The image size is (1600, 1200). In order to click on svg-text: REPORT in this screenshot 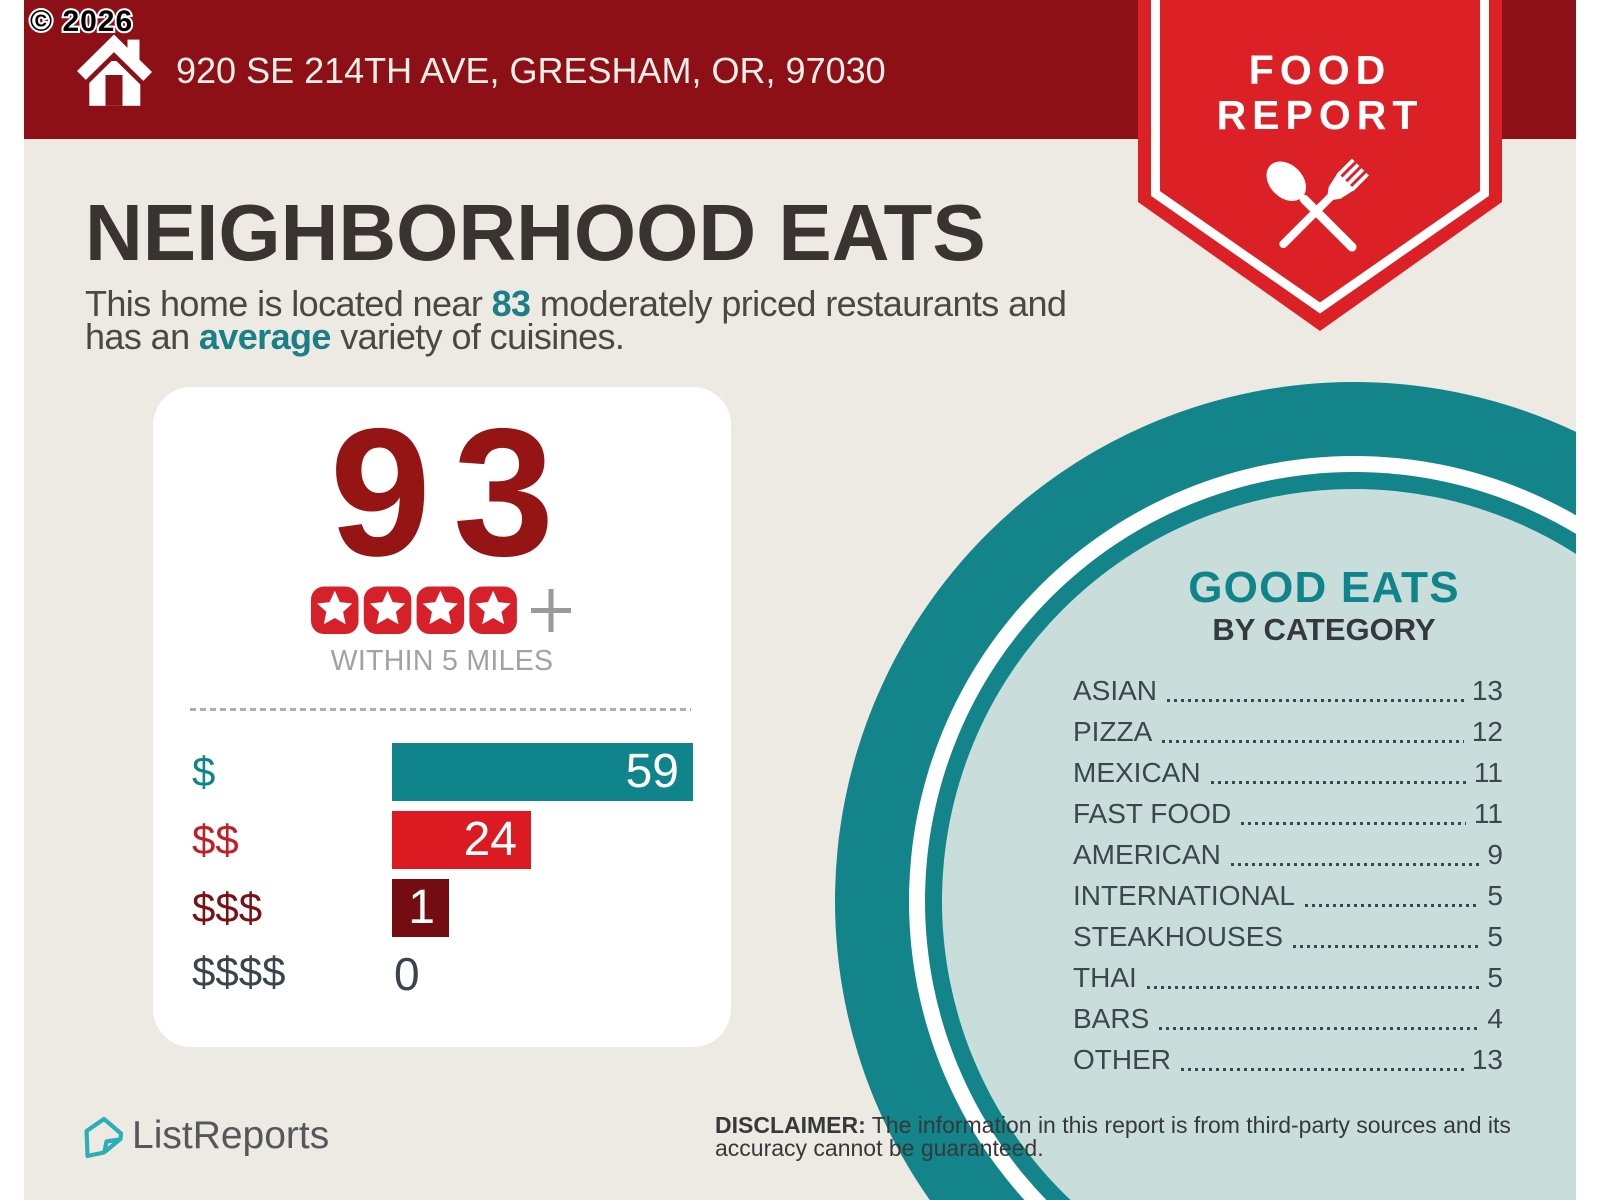, I will do `click(1320, 115)`.